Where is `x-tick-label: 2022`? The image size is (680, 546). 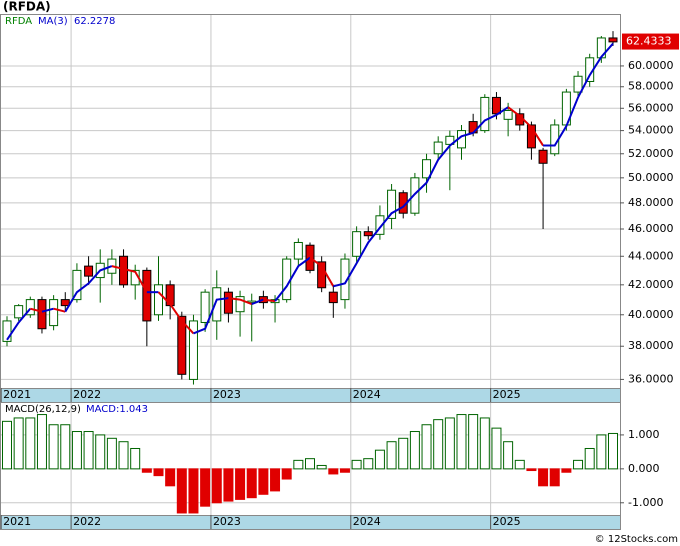 x-tick-label: 2022 is located at coordinates (87, 521).